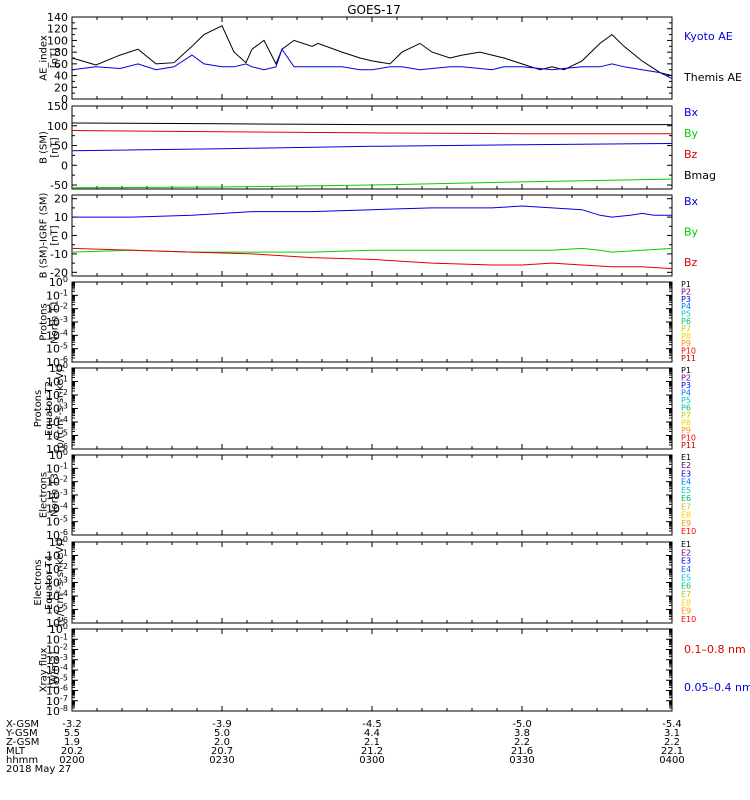 This screenshot has width=750, height=800. What do you see at coordinates (59, 272) in the screenshot?
I see `y-tick-label: -20` at bounding box center [59, 272].